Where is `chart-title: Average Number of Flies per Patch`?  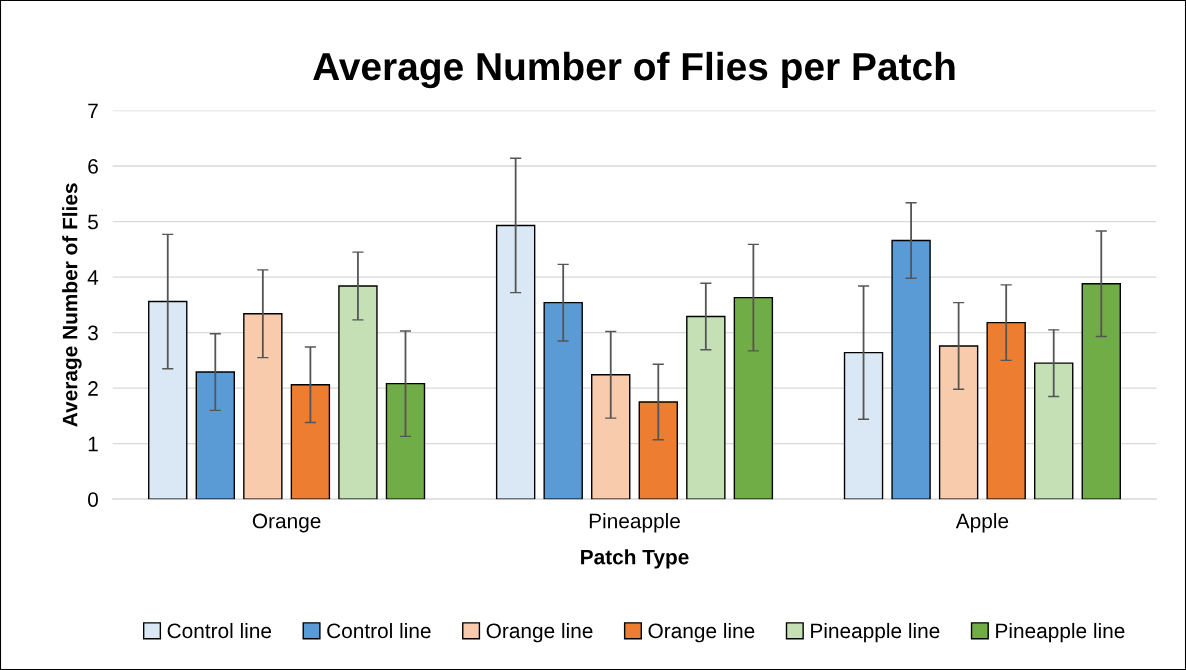
chart-title: Average Number of Flies per Patch is located at coordinates (634, 70).